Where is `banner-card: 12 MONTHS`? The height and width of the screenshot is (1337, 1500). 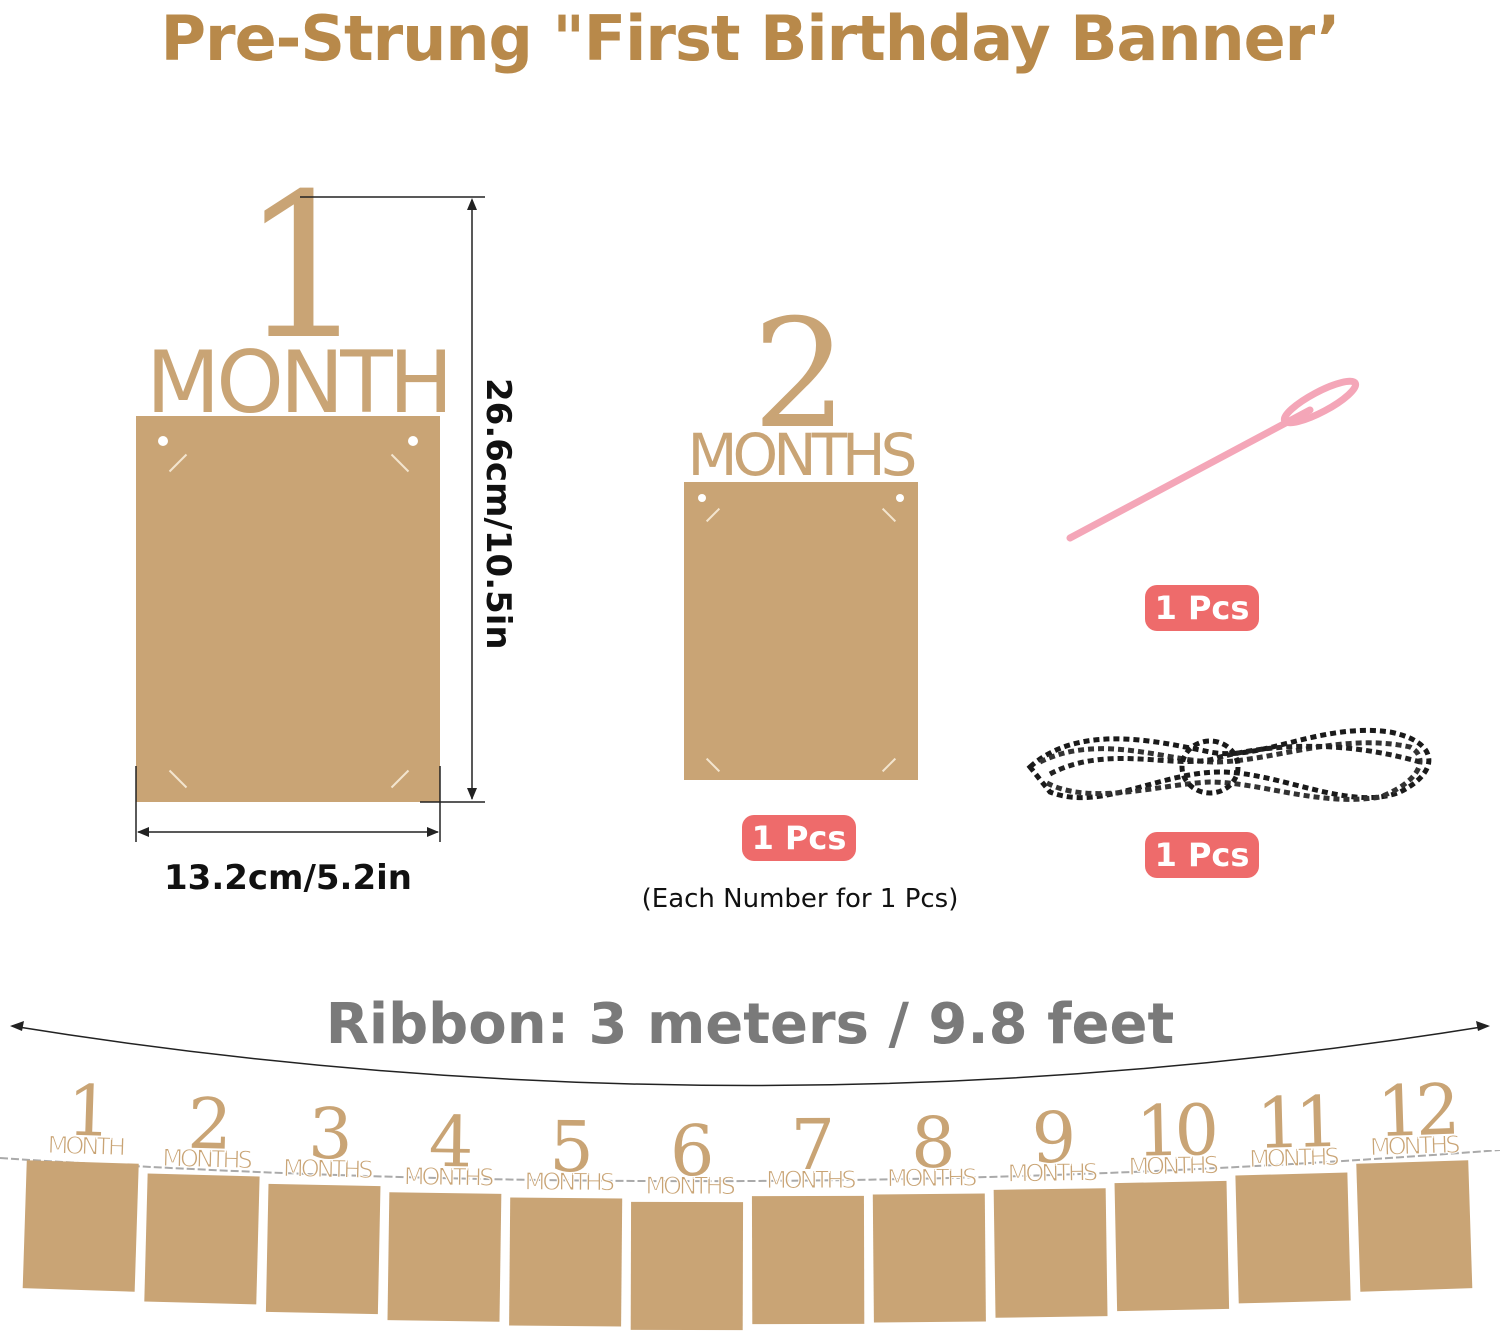
banner-card: 12 MONTHS is located at coordinates (1413, 1184).